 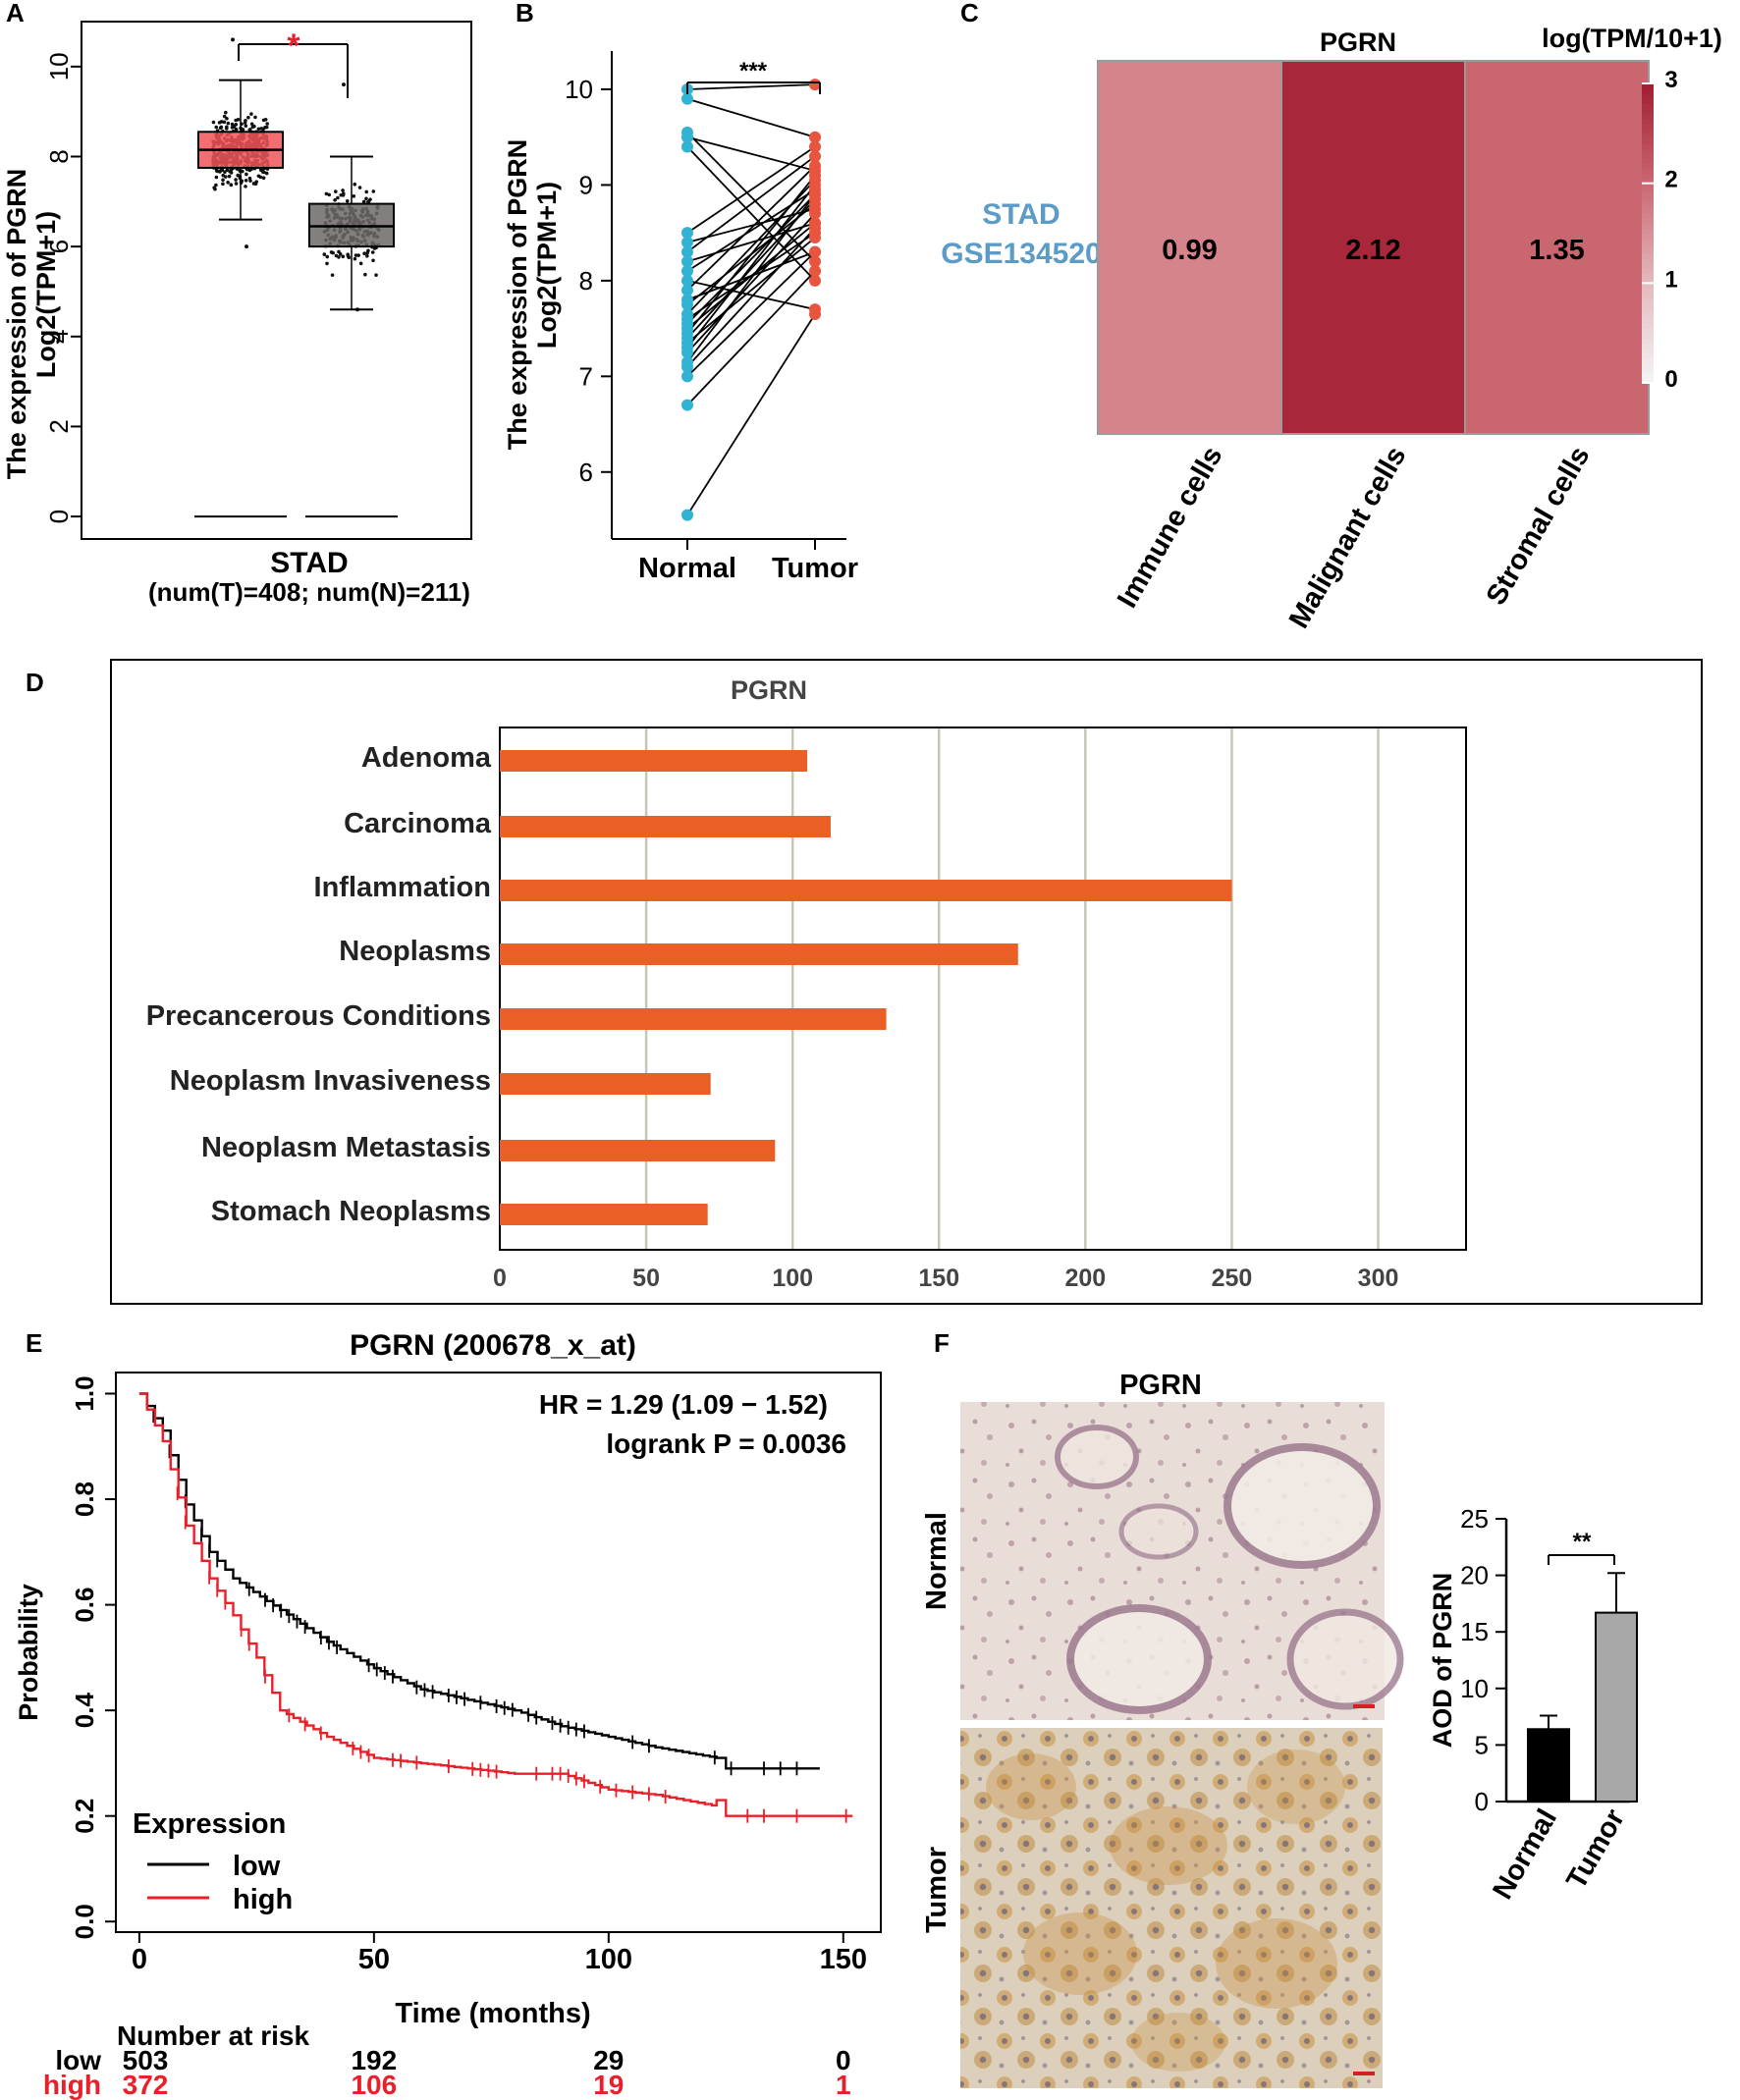 What do you see at coordinates (1525, 1855) in the screenshot?
I see `x-tick-label-f-normal: Normal` at bounding box center [1525, 1855].